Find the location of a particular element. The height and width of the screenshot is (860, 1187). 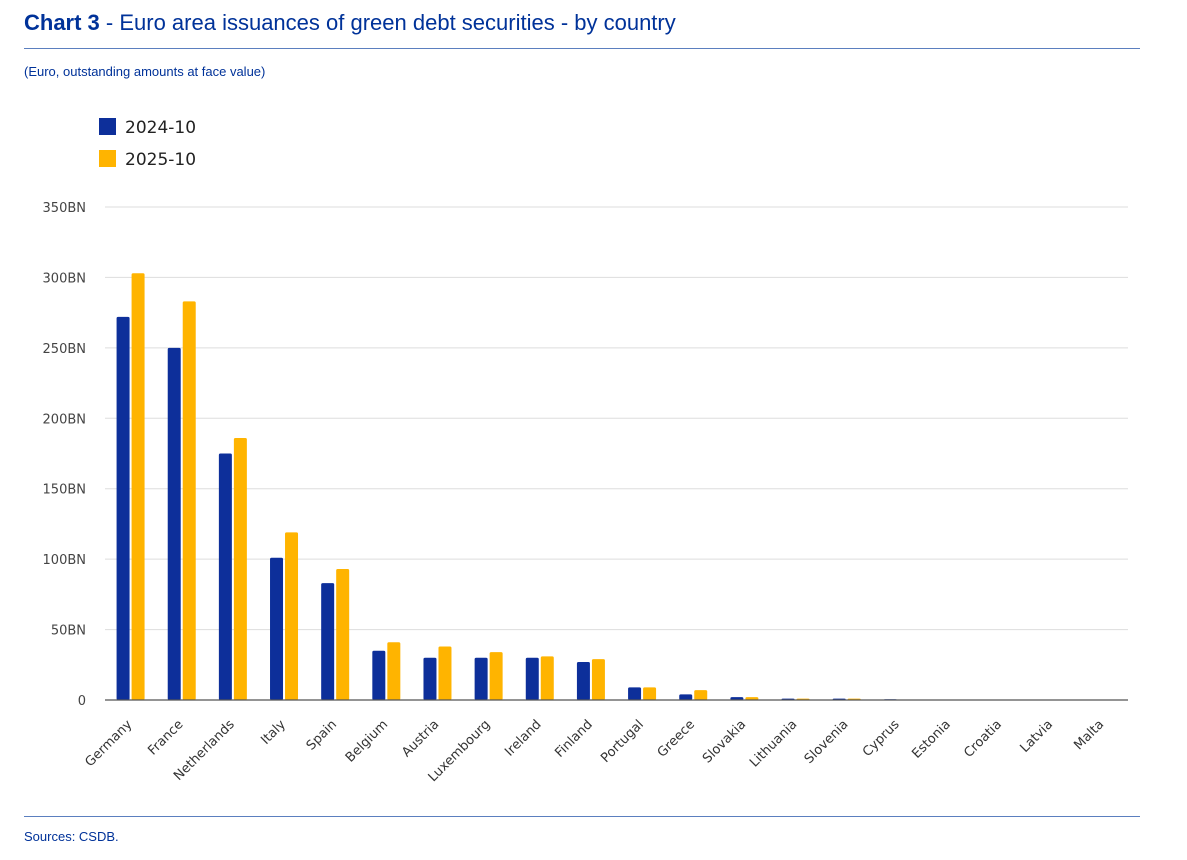

y-tick-label: 350BN is located at coordinates (64, 208).